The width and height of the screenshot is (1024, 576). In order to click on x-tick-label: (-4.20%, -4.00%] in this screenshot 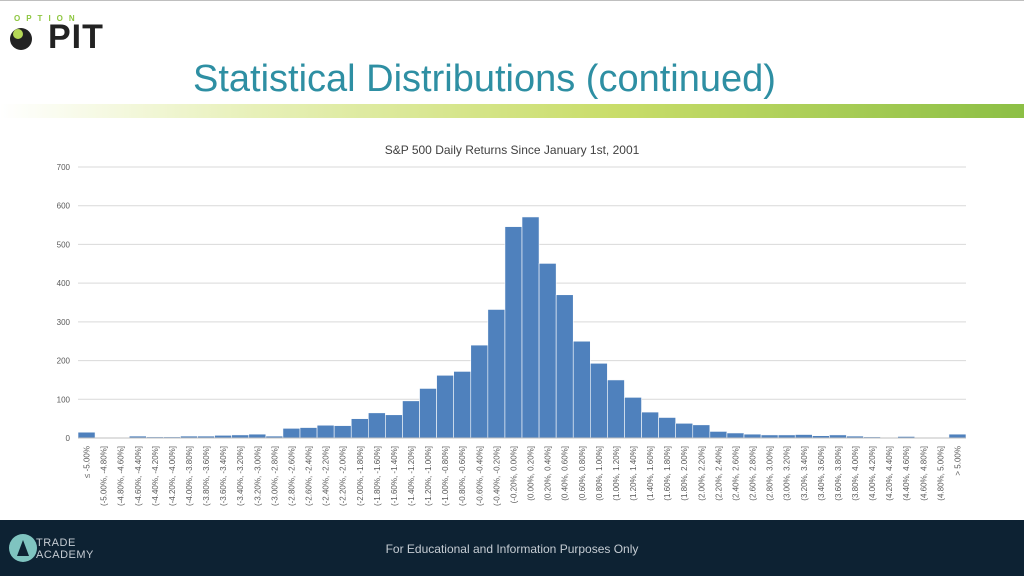, I will do `click(172, 476)`.